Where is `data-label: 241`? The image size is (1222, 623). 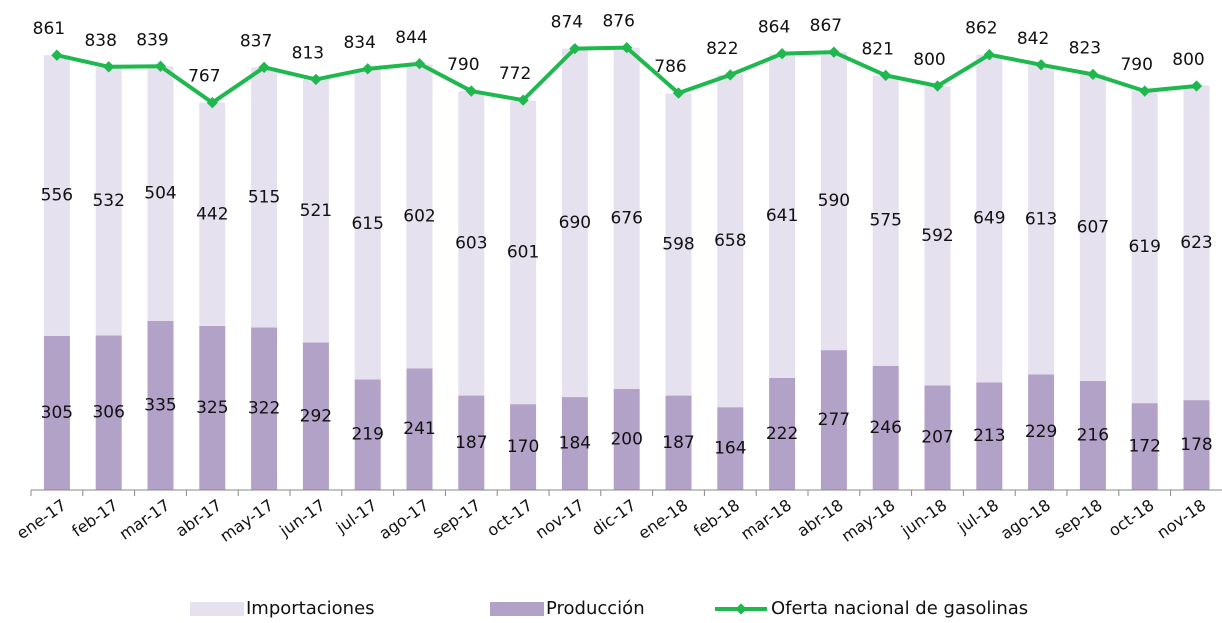 data-label: 241 is located at coordinates (419, 429).